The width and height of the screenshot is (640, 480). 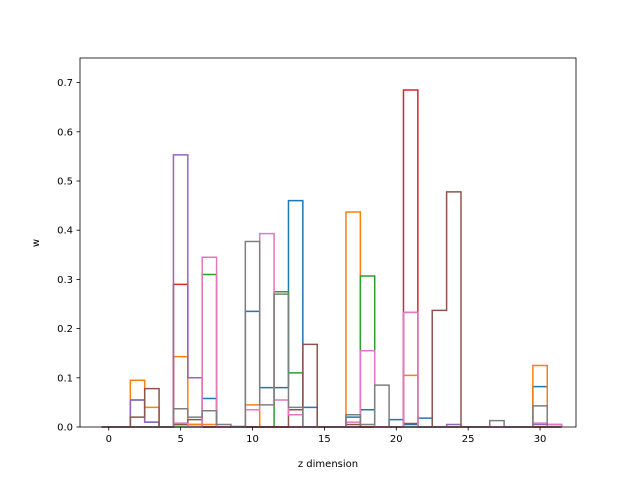 What do you see at coordinates (65, 132) in the screenshot?
I see `y-tick-label: 0.6` at bounding box center [65, 132].